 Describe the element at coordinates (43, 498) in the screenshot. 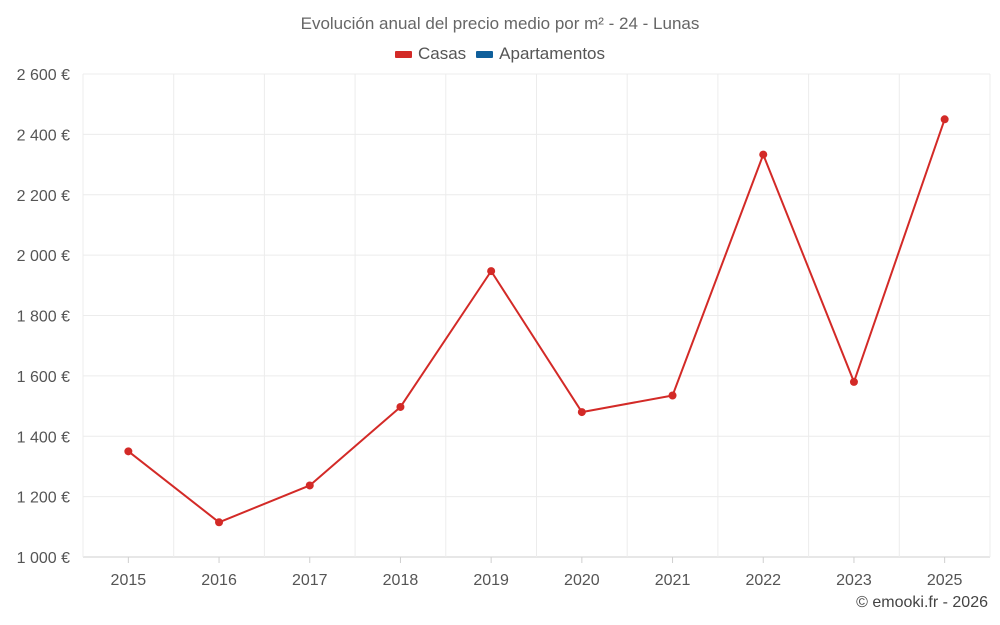

I see `y-tick-label: 1 200 €` at that location.